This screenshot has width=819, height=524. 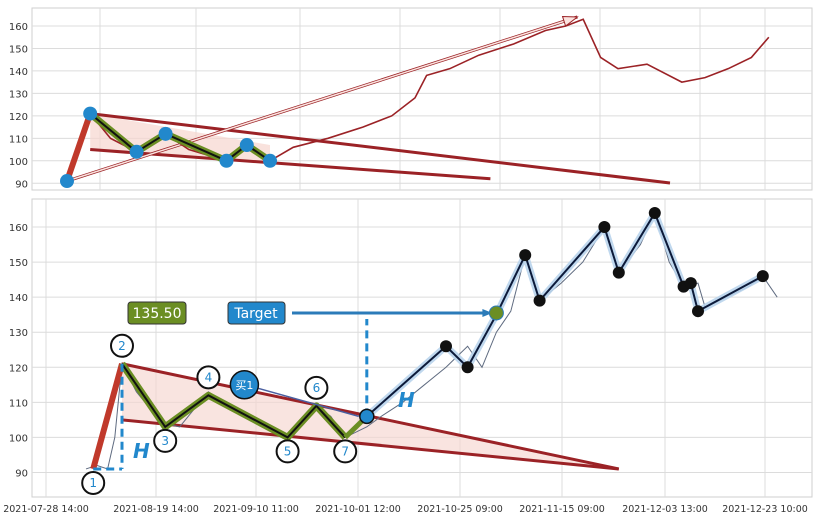 What do you see at coordinates (562, 509) in the screenshot?
I see `detail-x-tick-label: 2021-11-15 09:00` at bounding box center [562, 509].